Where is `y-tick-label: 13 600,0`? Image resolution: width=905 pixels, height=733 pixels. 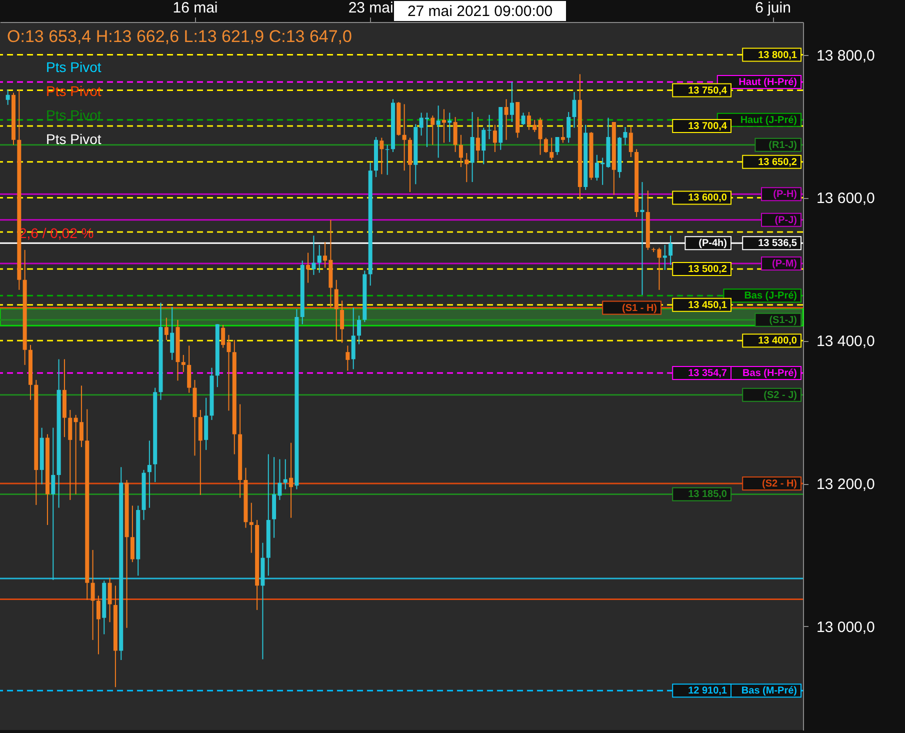 y-tick-label: 13 600,0 is located at coordinates (845, 199).